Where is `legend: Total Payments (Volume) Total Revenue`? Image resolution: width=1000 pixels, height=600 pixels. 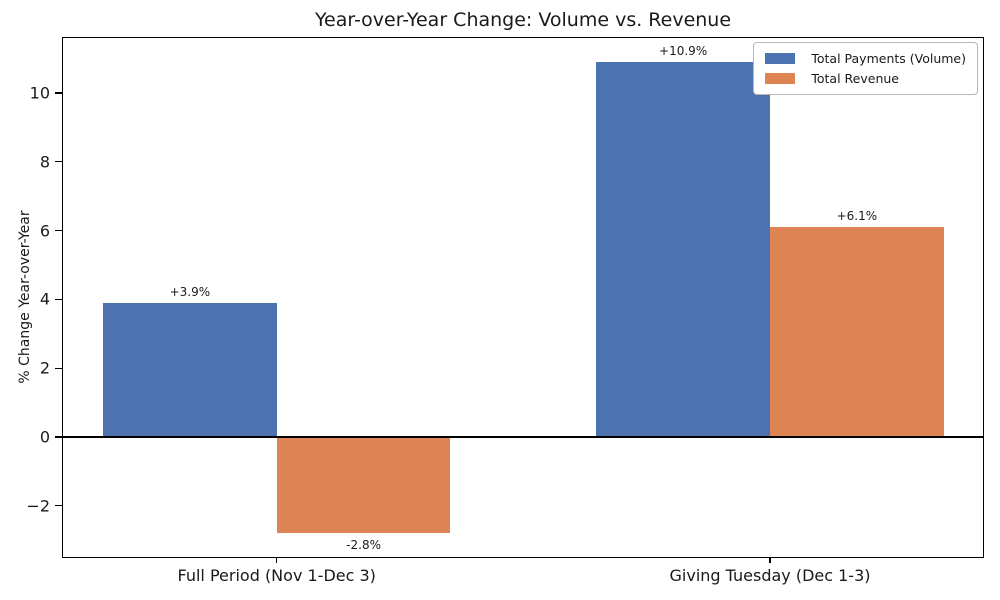
legend: Total Payments (Volume) Total Revenue is located at coordinates (865, 68).